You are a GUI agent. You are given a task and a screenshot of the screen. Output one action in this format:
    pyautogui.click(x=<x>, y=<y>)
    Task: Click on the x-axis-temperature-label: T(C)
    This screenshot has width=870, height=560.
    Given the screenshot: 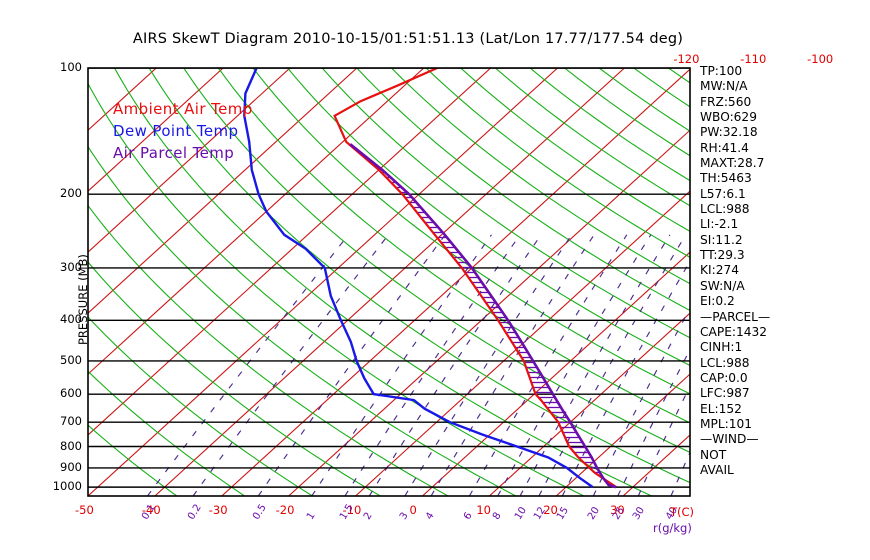 What is the action you would take?
    pyautogui.click(x=682, y=512)
    